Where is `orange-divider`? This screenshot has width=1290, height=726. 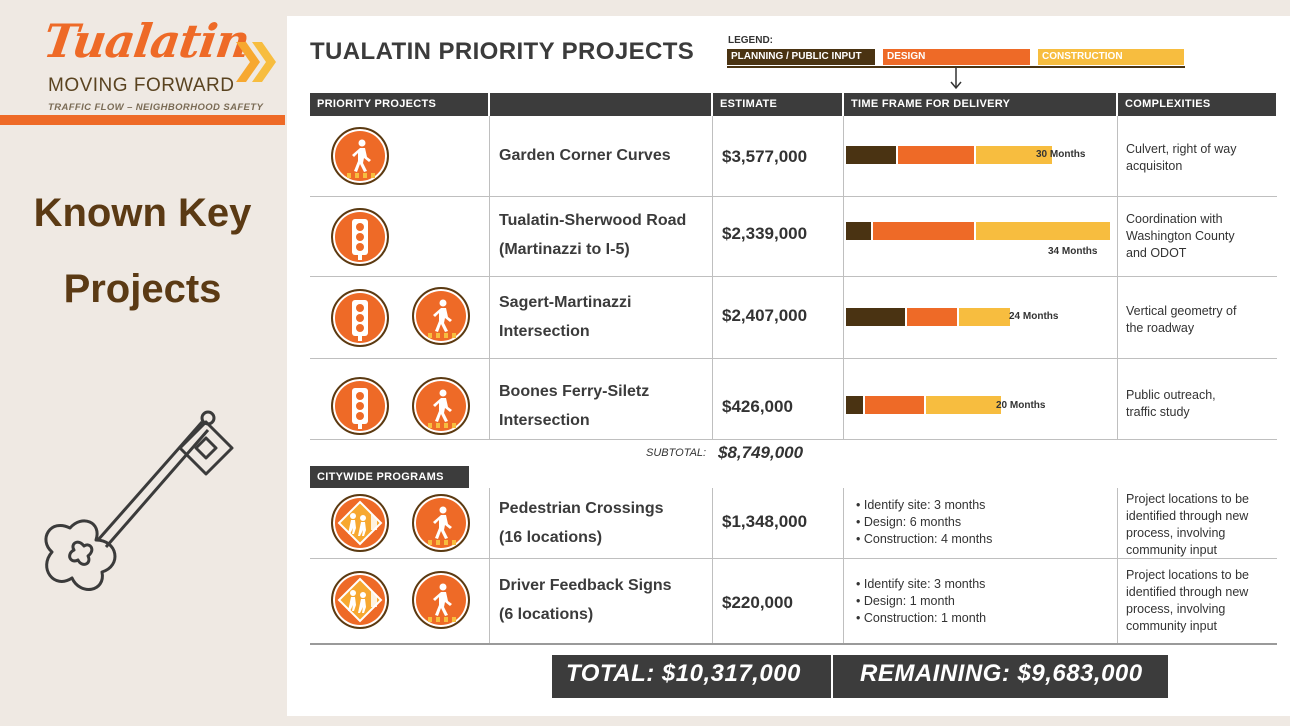 orange-divider is located at coordinates (142, 120).